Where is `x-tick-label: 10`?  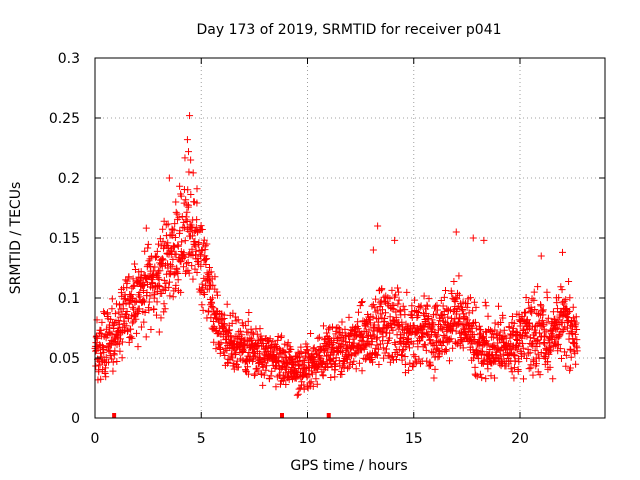
x-tick-label: 10 is located at coordinates (308, 439).